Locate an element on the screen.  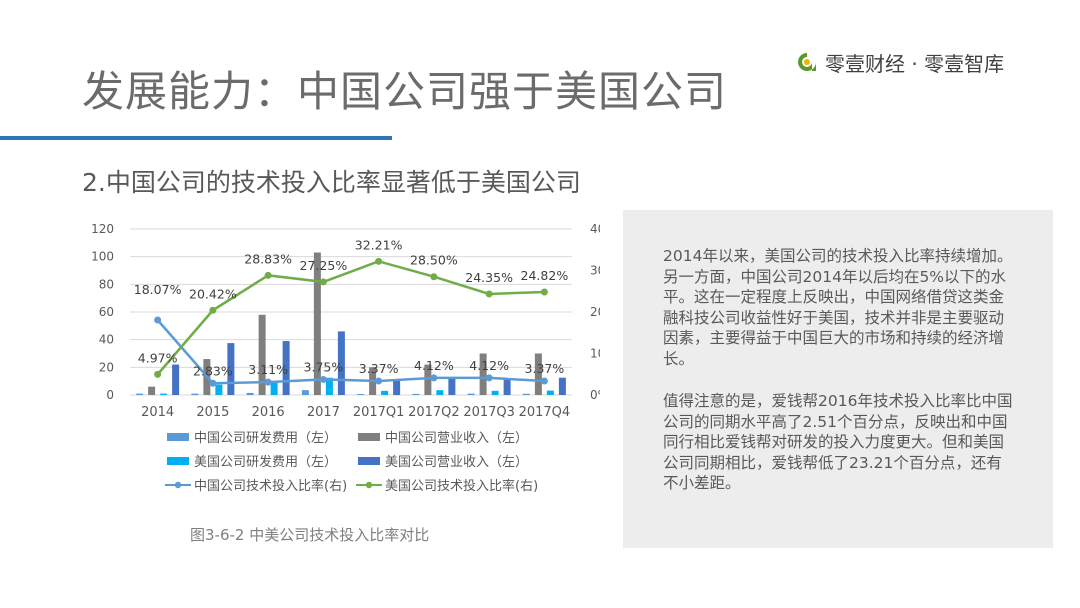
y-left-tick-label: 120 is located at coordinates (102, 229).